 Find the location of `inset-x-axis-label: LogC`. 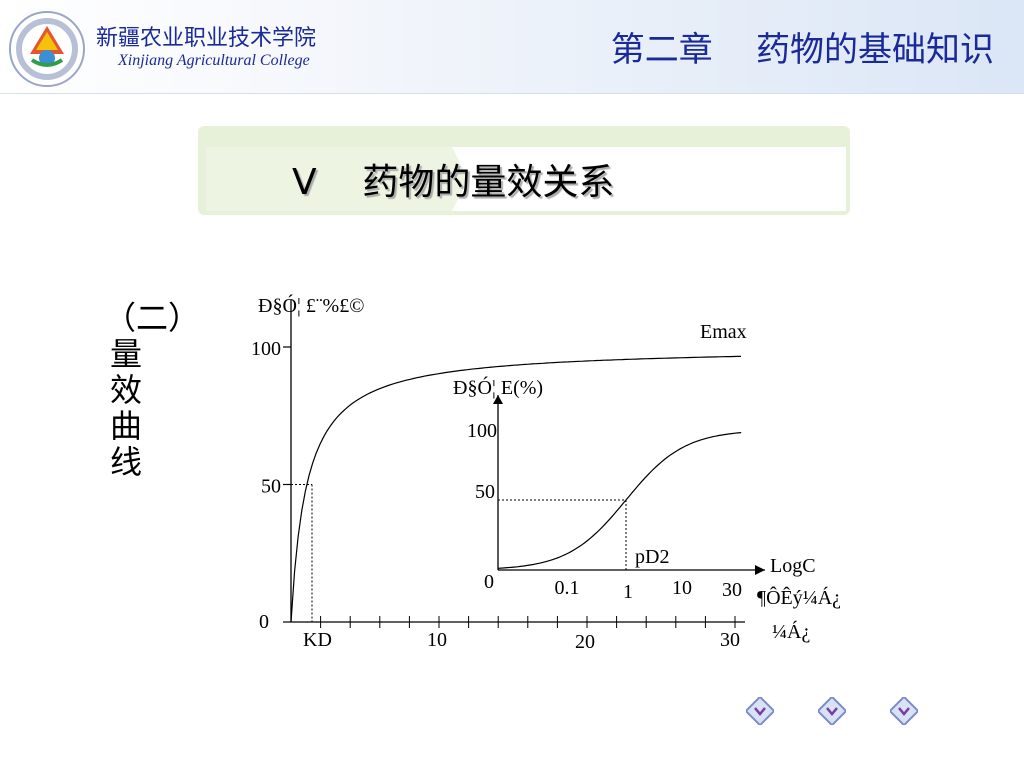

inset-x-axis-label: LogC is located at coordinates (793, 566).